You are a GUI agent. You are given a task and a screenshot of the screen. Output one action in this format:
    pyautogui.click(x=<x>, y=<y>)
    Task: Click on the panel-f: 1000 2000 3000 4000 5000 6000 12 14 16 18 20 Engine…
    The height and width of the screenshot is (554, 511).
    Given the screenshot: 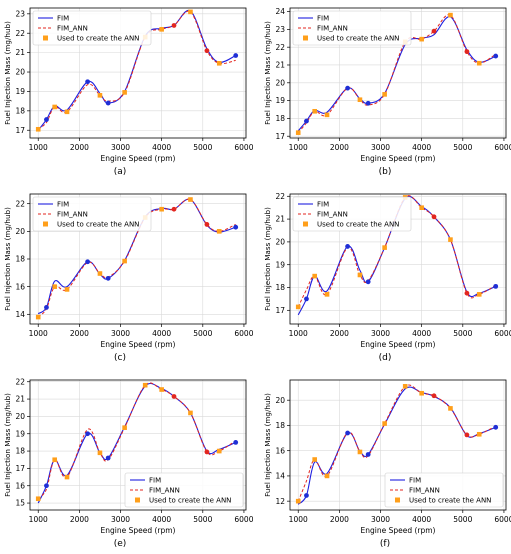 What is the action you would take?
    pyautogui.click(x=387, y=464)
    